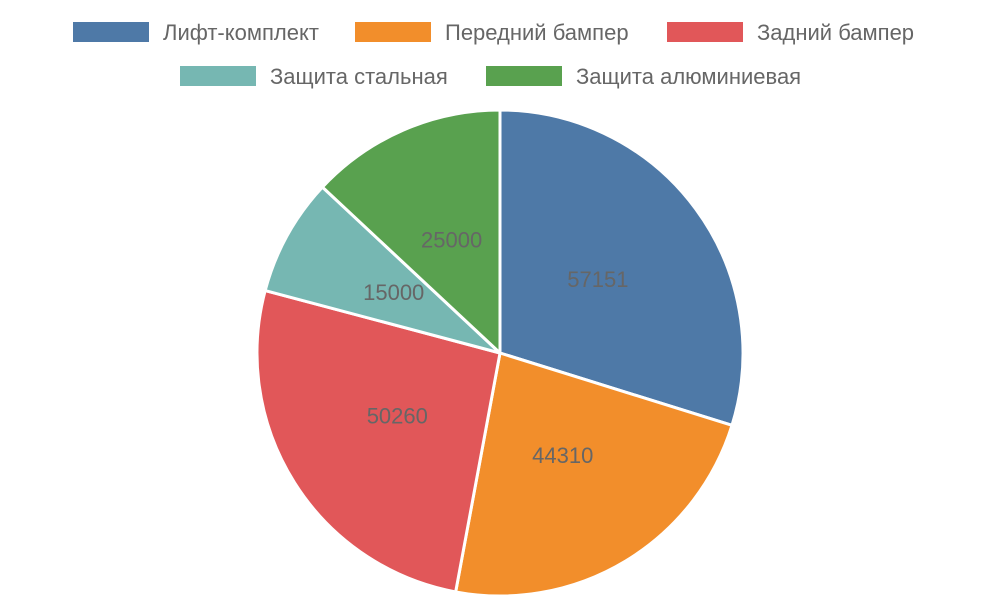  What do you see at coordinates (359, 76) in the screenshot?
I see `legend-label: Защита стальная` at bounding box center [359, 76].